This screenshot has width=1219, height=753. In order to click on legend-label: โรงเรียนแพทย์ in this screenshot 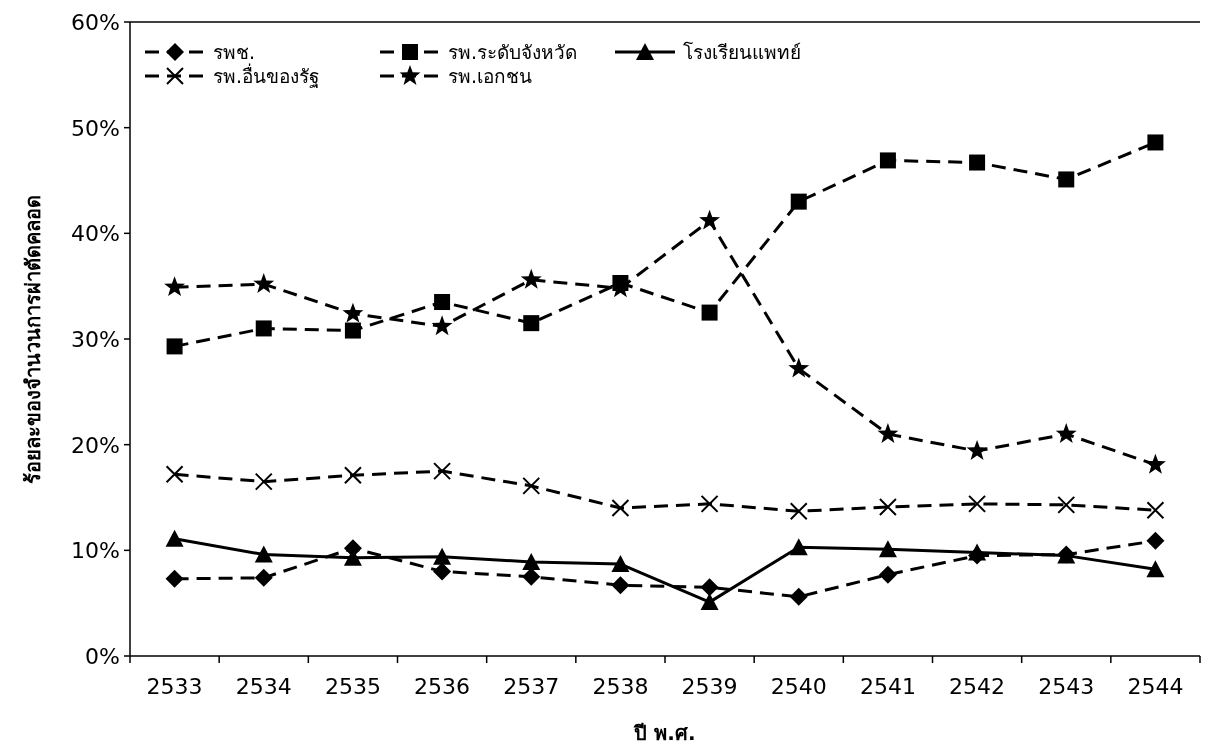, I will do `click(742, 52)`.